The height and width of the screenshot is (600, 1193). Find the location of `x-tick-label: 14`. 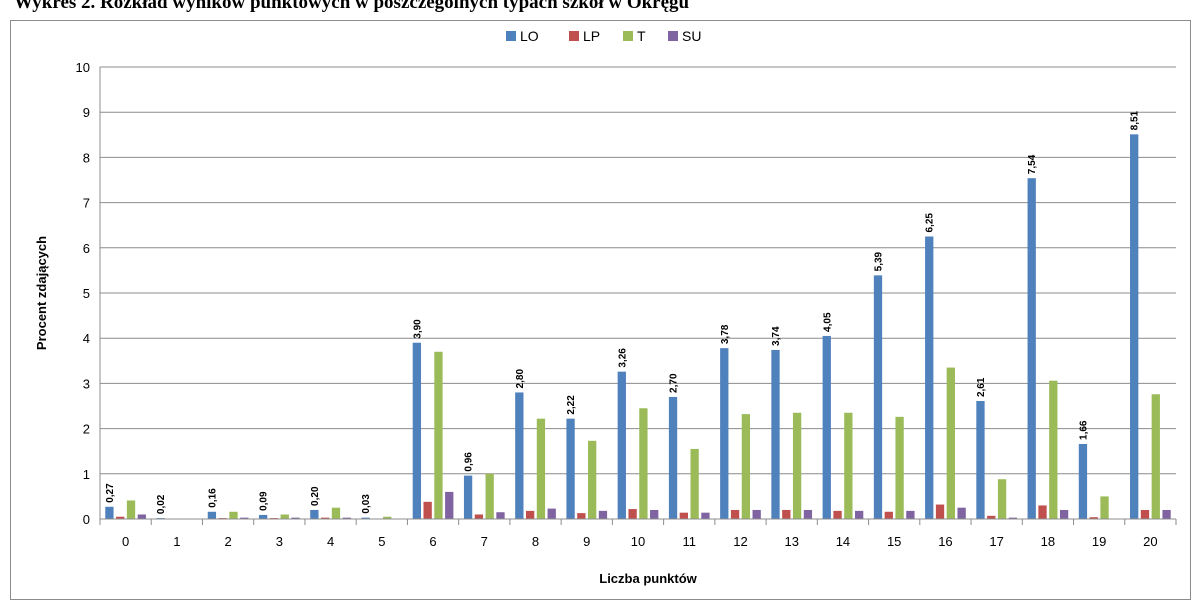

x-tick-label: 14 is located at coordinates (843, 541).